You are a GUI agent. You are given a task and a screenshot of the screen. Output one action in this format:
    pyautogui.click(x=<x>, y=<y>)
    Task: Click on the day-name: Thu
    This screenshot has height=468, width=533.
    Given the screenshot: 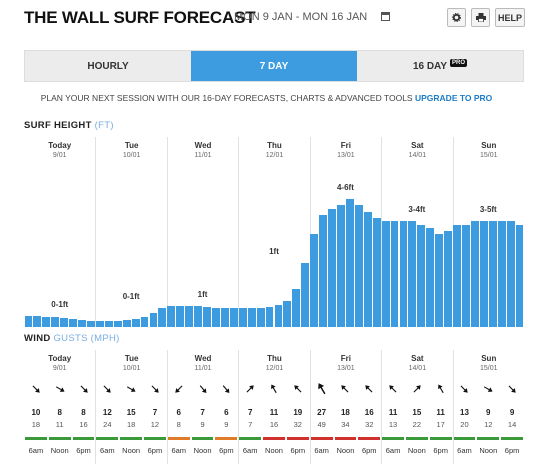 What is the action you would take?
    pyautogui.click(x=274, y=358)
    